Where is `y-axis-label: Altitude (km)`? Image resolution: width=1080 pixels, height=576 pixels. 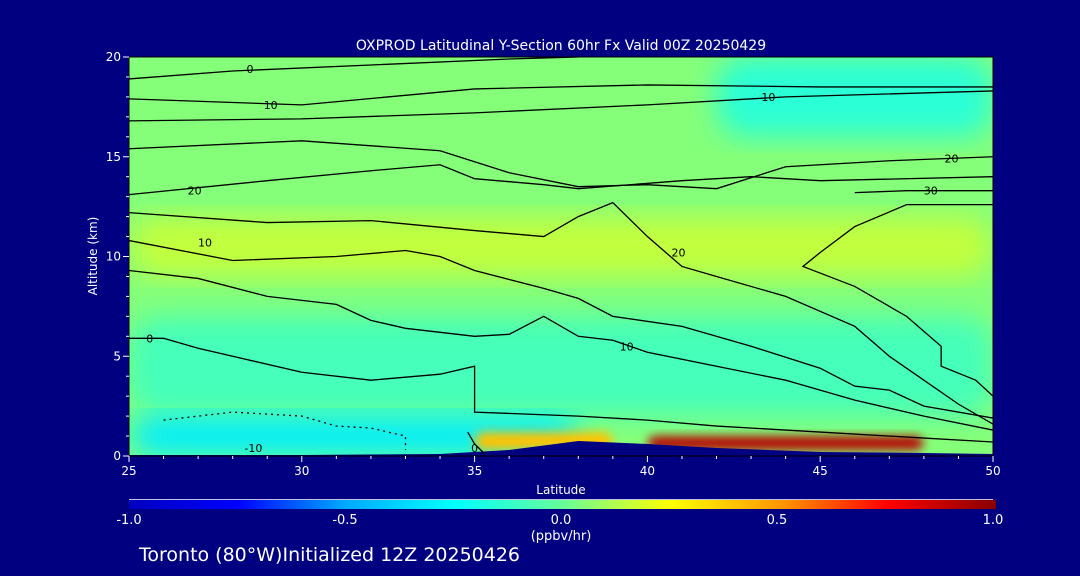
y-axis-label: Altitude (km) is located at coordinates (93, 256).